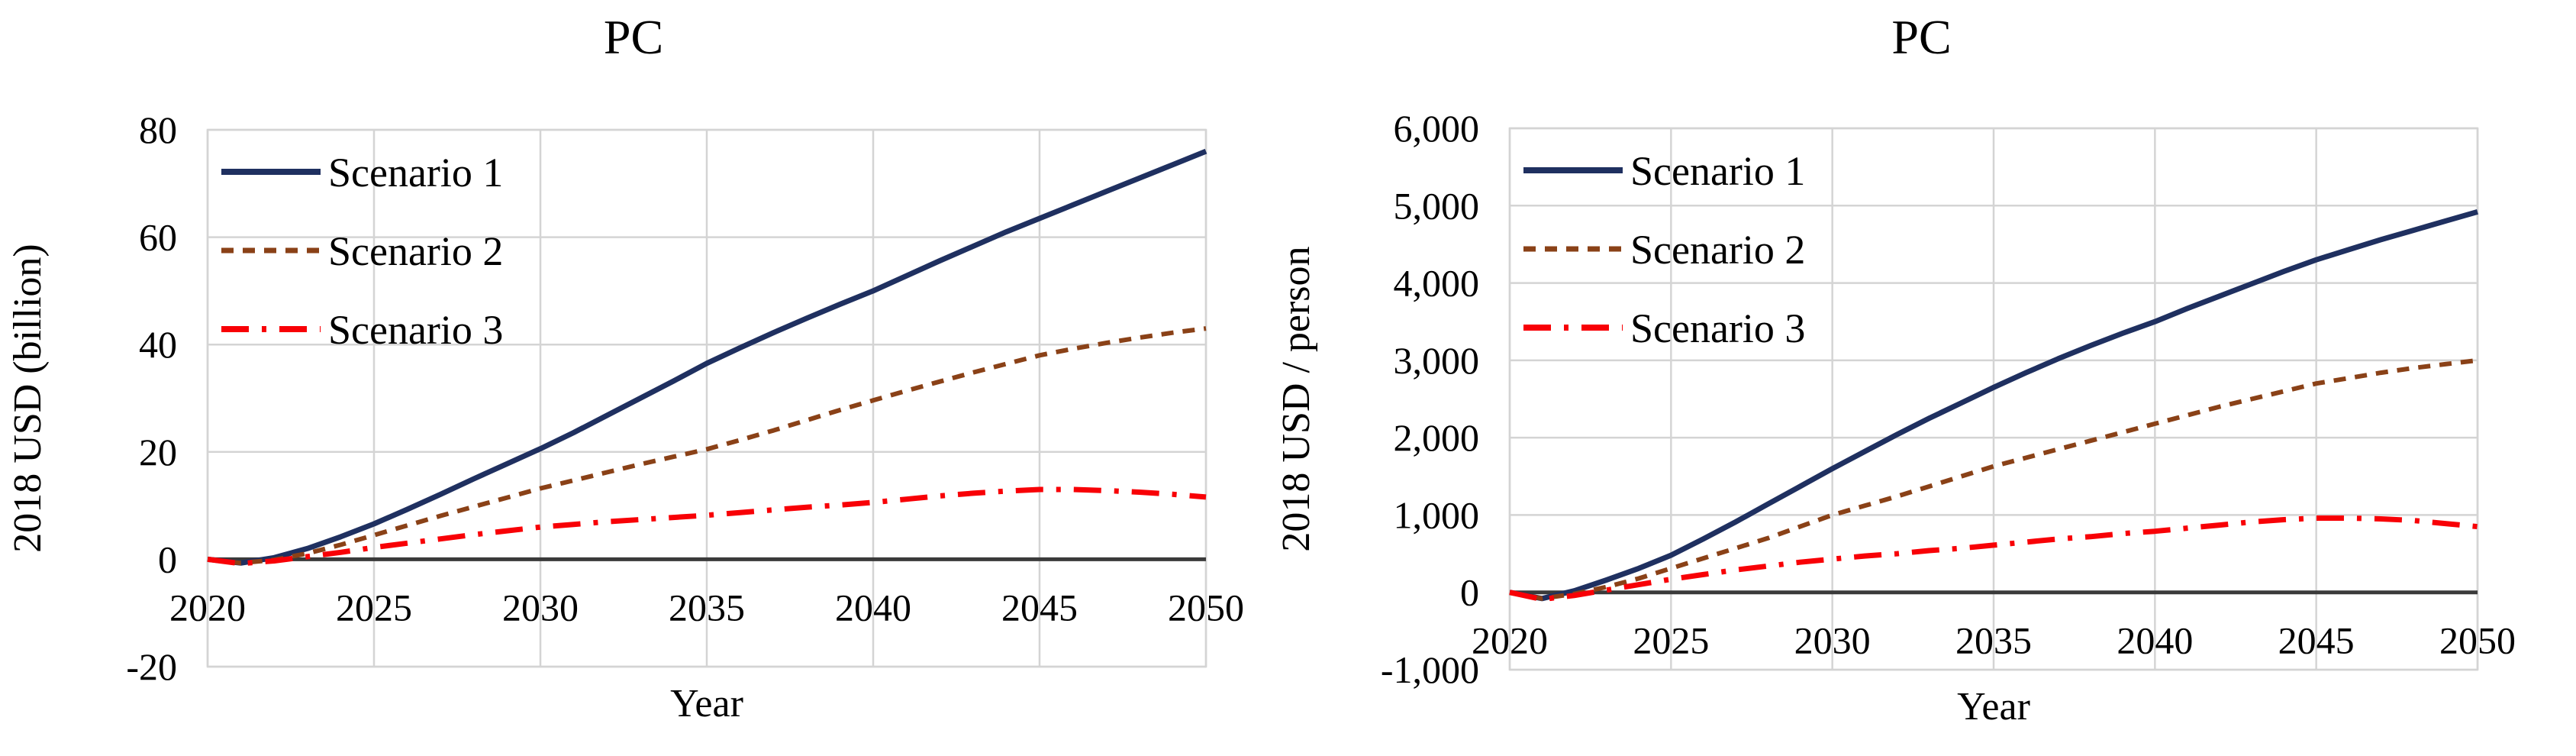 This screenshot has width=2576, height=756. Describe the element at coordinates (1437, 128) in the screenshot. I see `y-tick-label: 6,000` at that location.